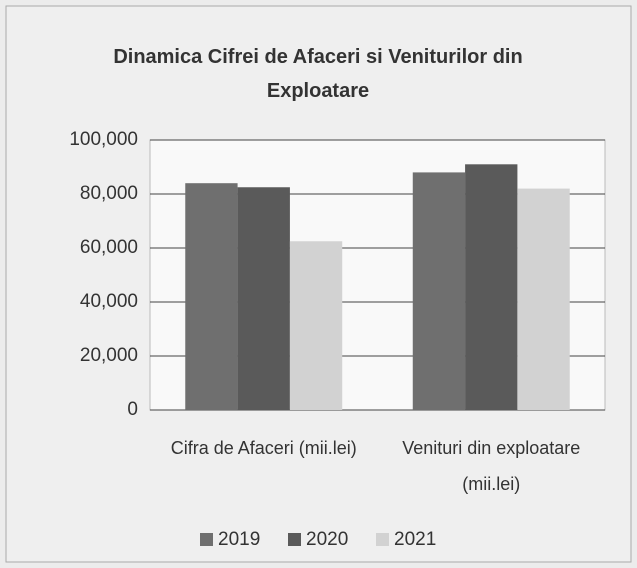  What do you see at coordinates (109, 301) in the screenshot?
I see `y-tick-label: 40,000` at bounding box center [109, 301].